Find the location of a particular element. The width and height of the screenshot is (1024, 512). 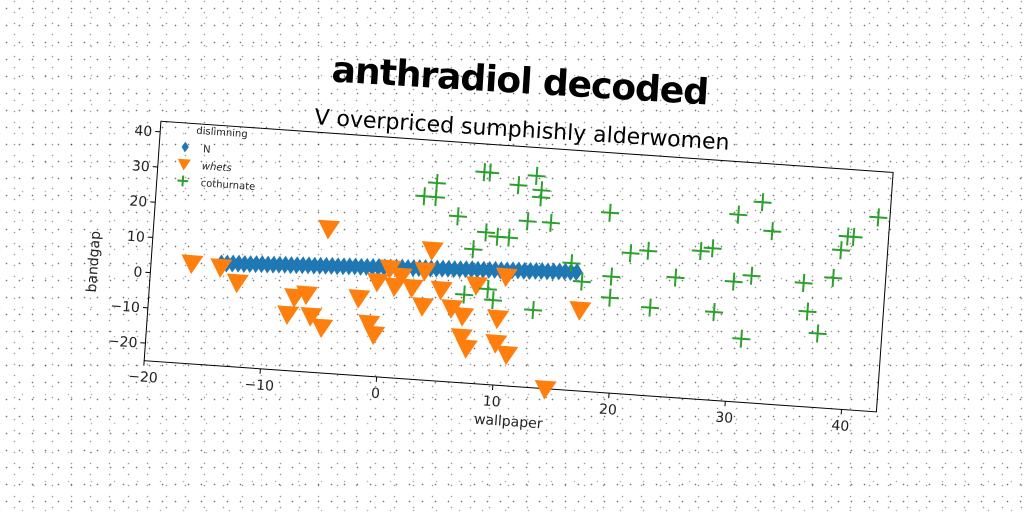

y-axis-label: bandgap is located at coordinates (94, 261).